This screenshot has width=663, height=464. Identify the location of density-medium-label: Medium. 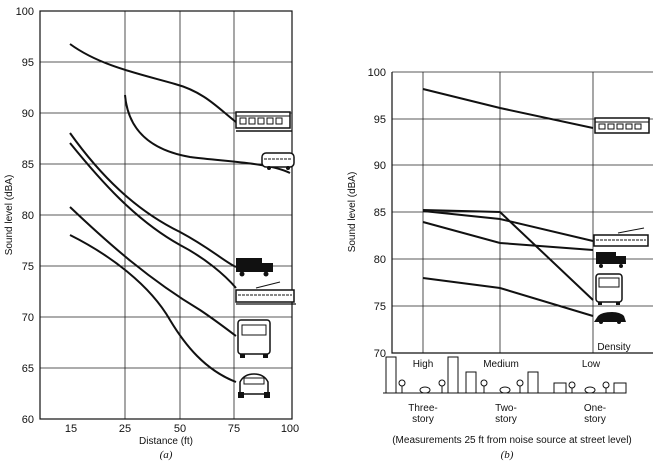
(501, 364).